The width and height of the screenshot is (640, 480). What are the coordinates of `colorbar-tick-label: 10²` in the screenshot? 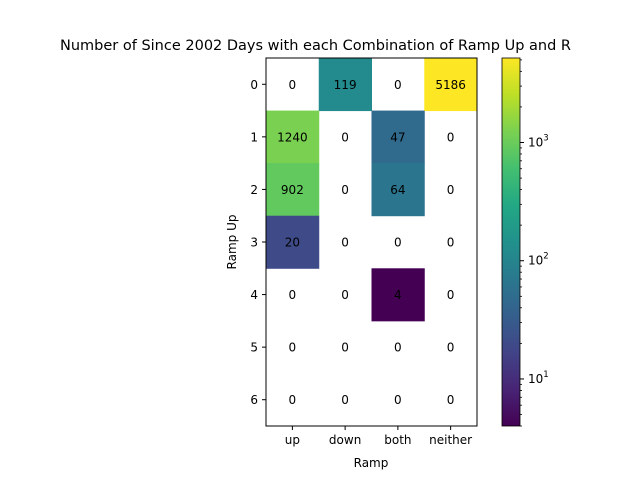 It's located at (538, 260).